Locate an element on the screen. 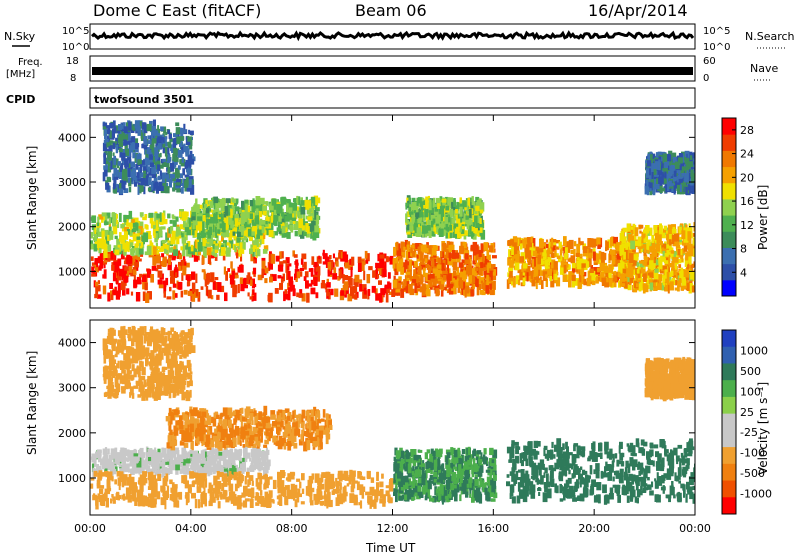 This screenshot has width=800, height=554. station-title: Dome C East (fitACF) is located at coordinates (177, 10).